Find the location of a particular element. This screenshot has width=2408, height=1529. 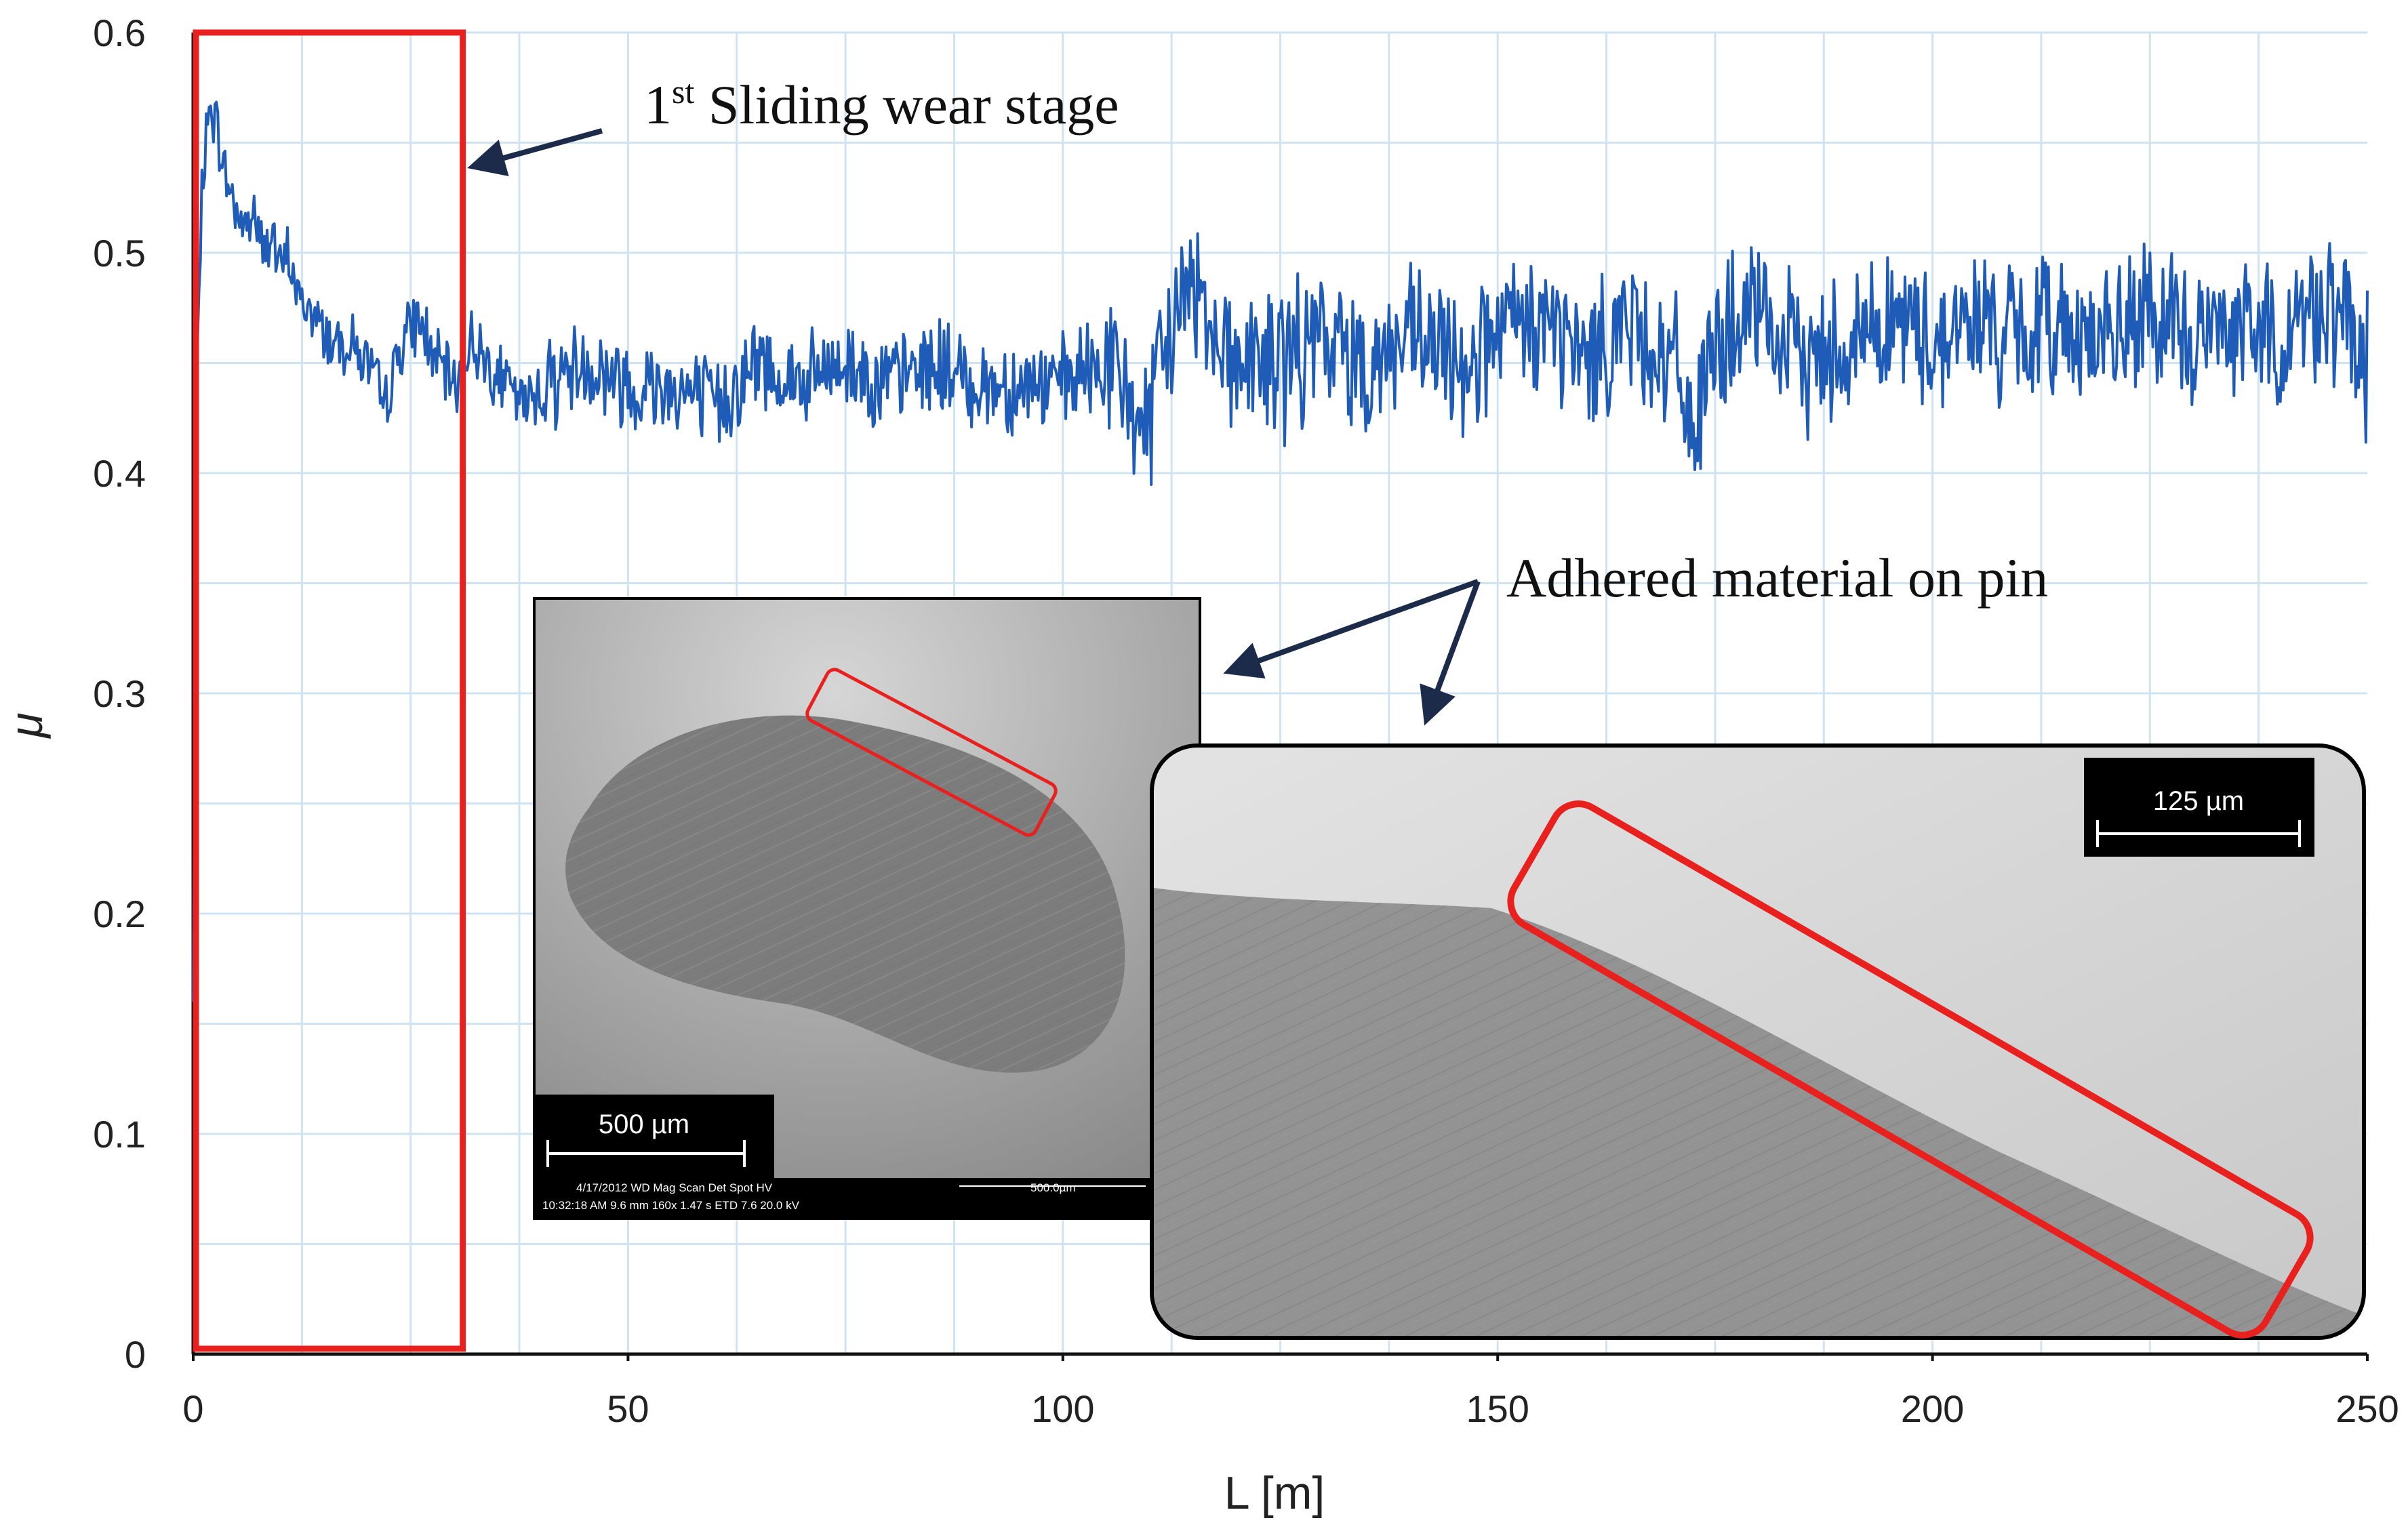

y-tick-label: 0.2 is located at coordinates (119, 914).